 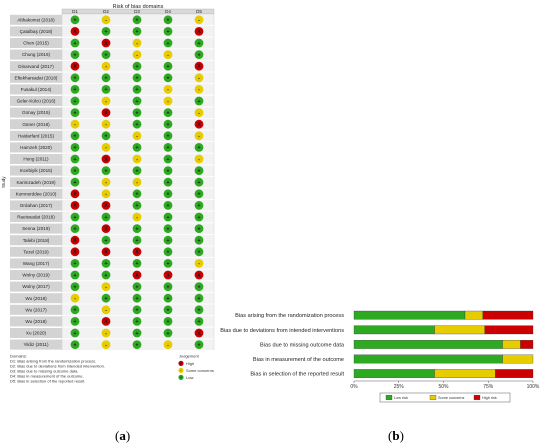 I want to click on y-axis-label: Study, so click(x=3, y=182).